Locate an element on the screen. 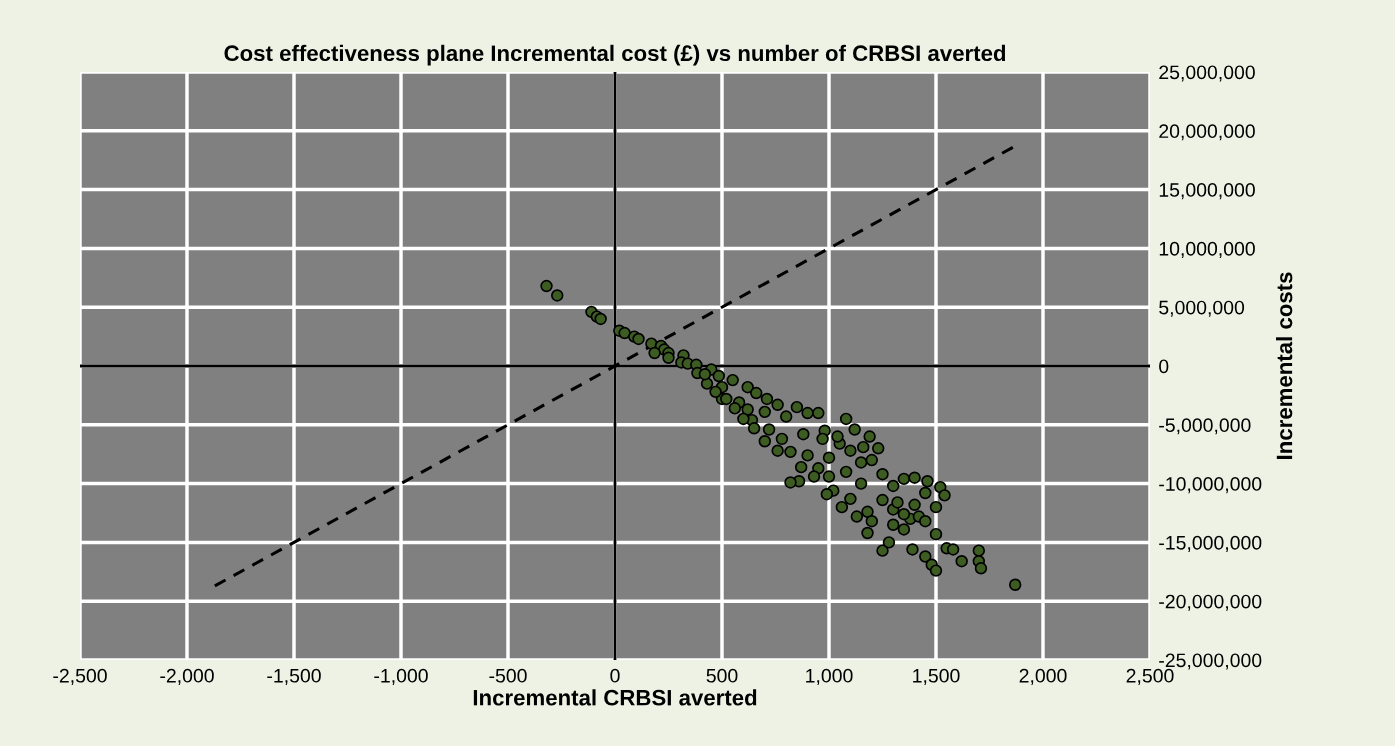 The height and width of the screenshot is (746, 1395). y-axis-title: Incremental costs is located at coordinates (1284, 365).